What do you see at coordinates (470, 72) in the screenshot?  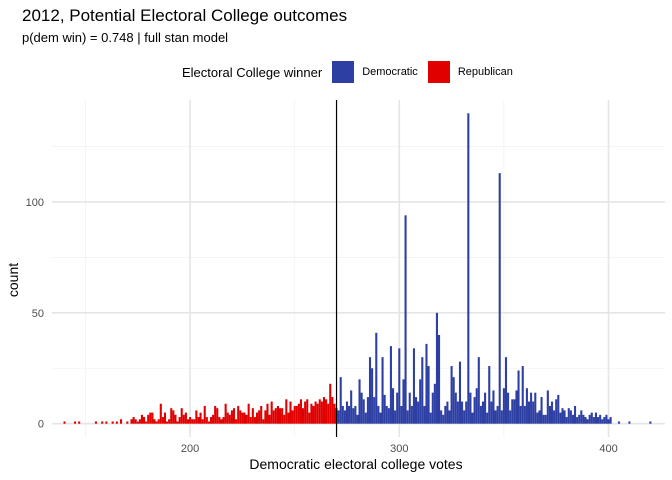 I see `legend-item-republican: Republican` at bounding box center [470, 72].